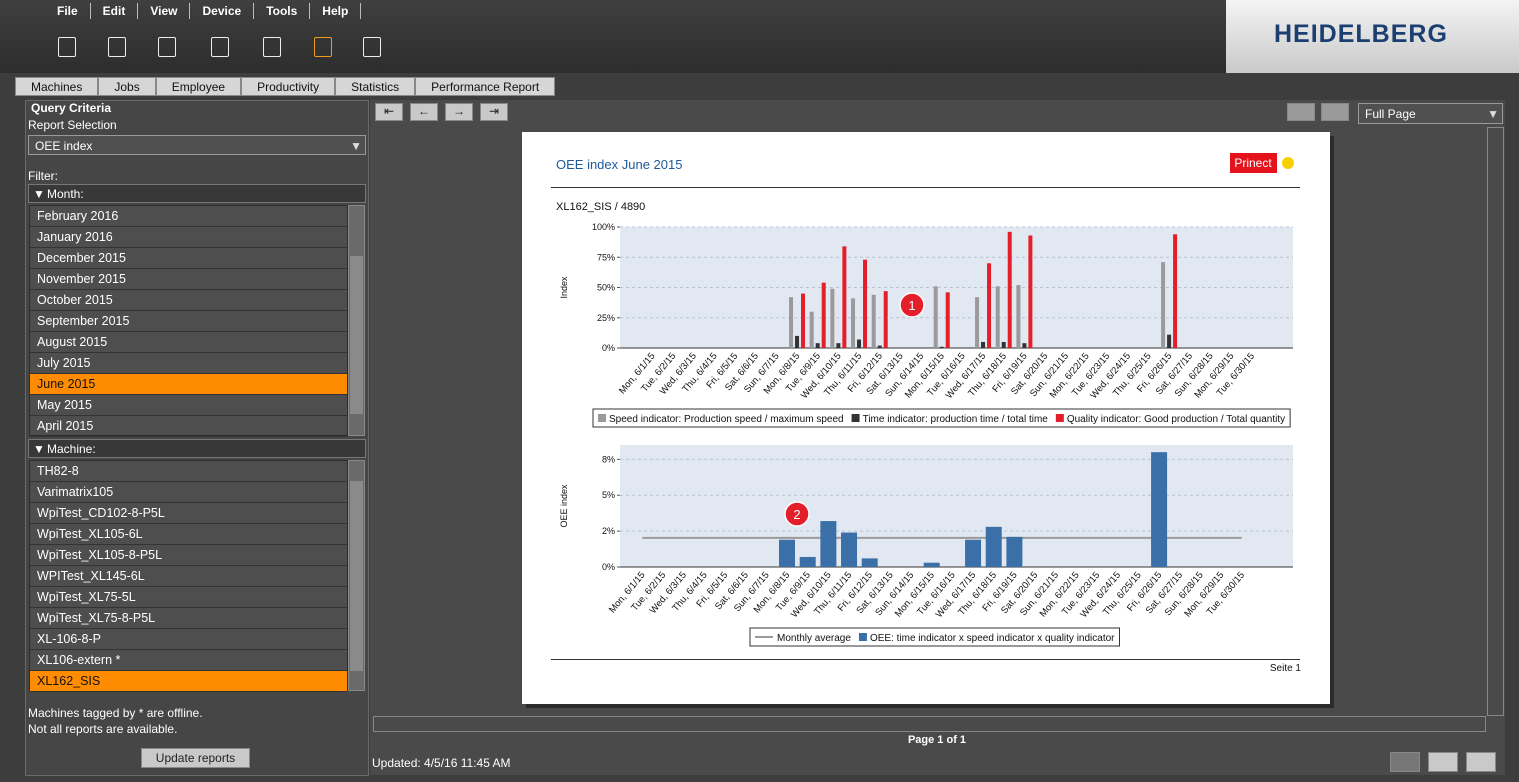 The width and height of the screenshot is (1519, 782). Describe the element at coordinates (375, 86) in the screenshot. I see `tab: Statistics` at that location.